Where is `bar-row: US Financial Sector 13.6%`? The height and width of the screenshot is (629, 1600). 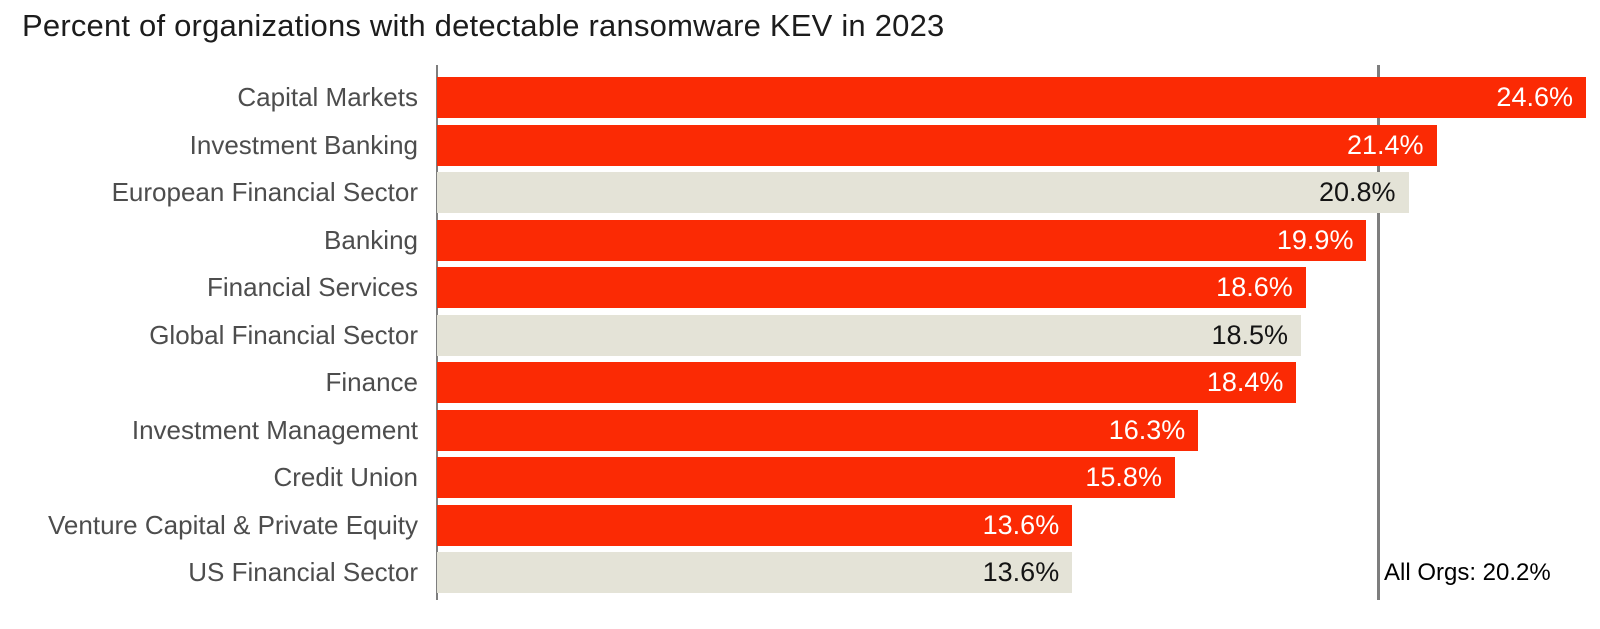 bar-row: US Financial Sector 13.6% is located at coordinates (800, 572).